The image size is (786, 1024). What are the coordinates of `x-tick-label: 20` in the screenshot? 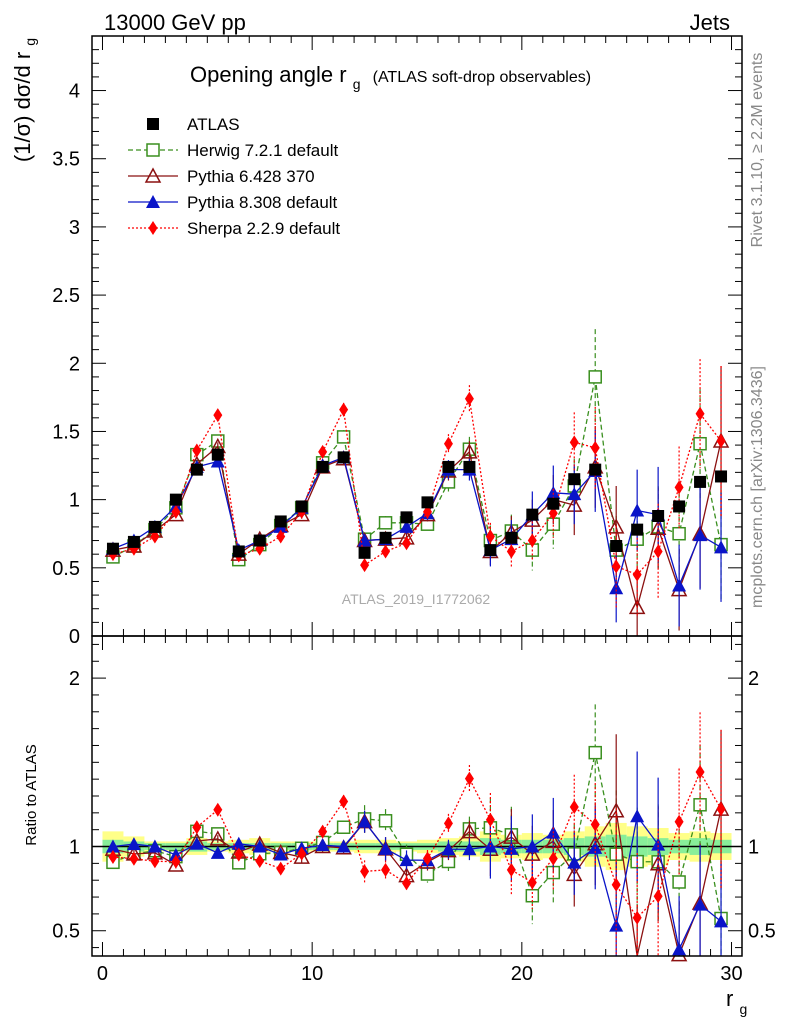 It's located at (522, 974).